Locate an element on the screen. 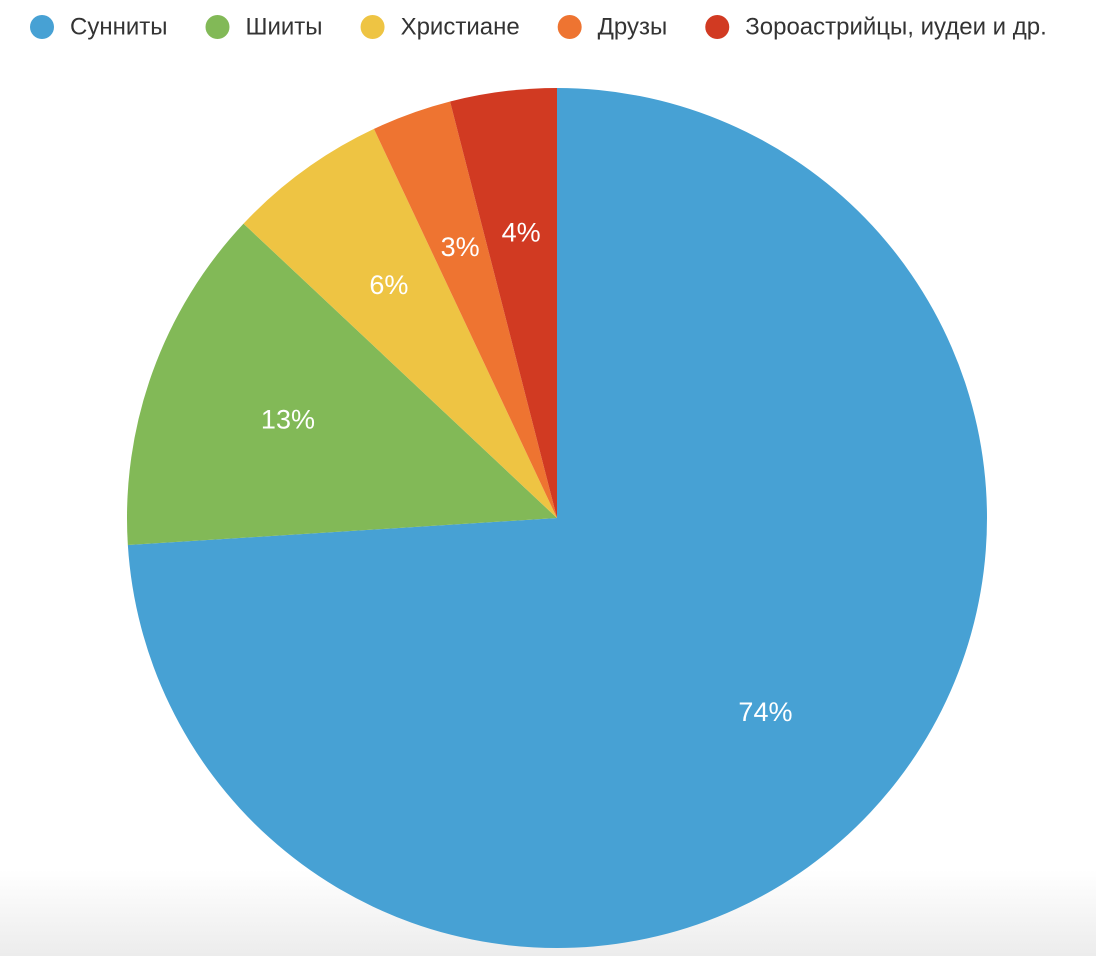 Image resolution: width=1096 pixels, height=956 pixels. legend-label: Христиане is located at coordinates (460, 26).